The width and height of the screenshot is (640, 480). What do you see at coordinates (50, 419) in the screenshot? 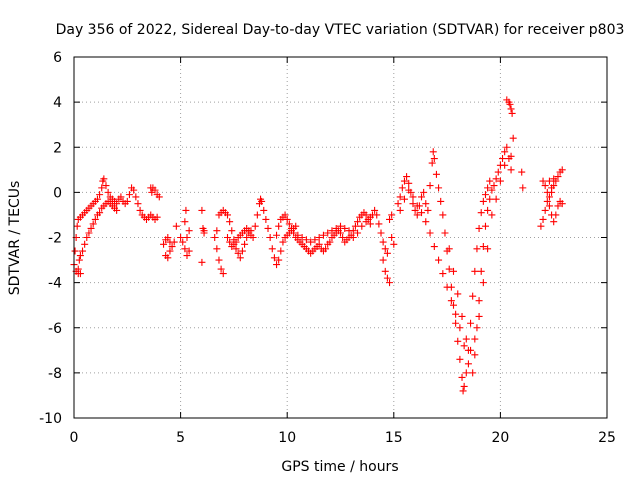
I see `y-tick-label: -10` at bounding box center [50, 419].